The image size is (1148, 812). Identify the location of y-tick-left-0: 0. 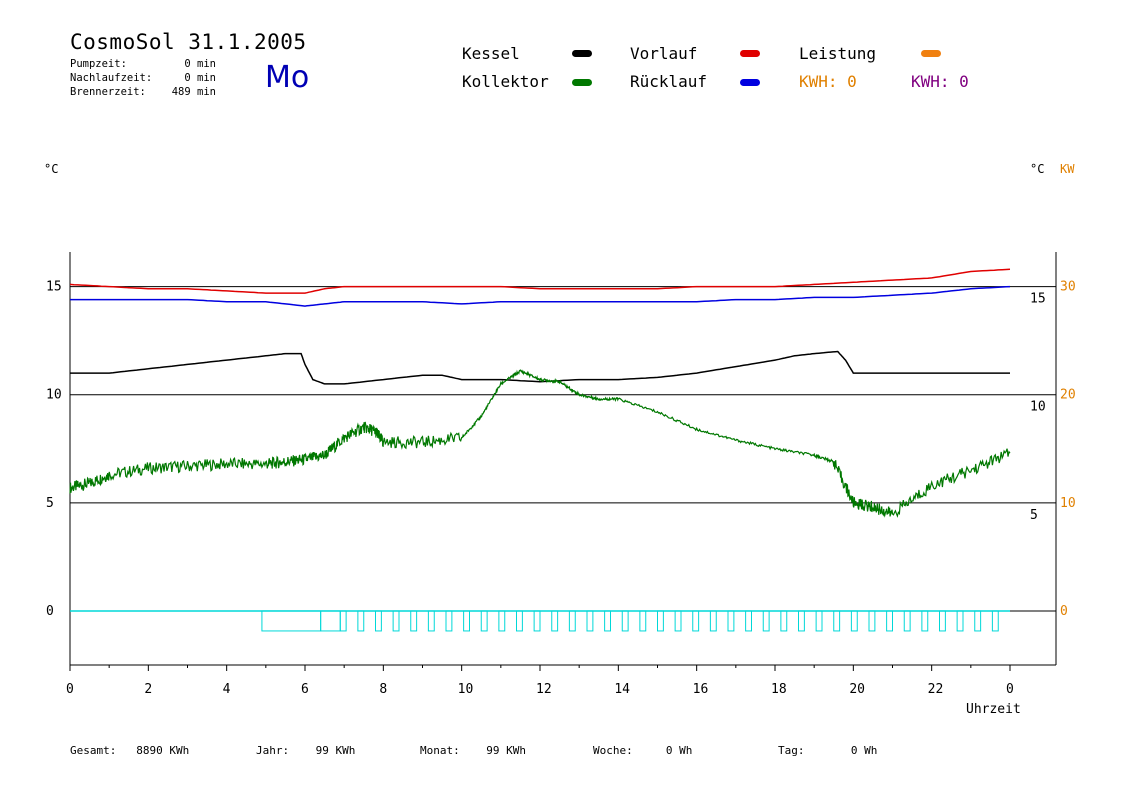
(50, 611).